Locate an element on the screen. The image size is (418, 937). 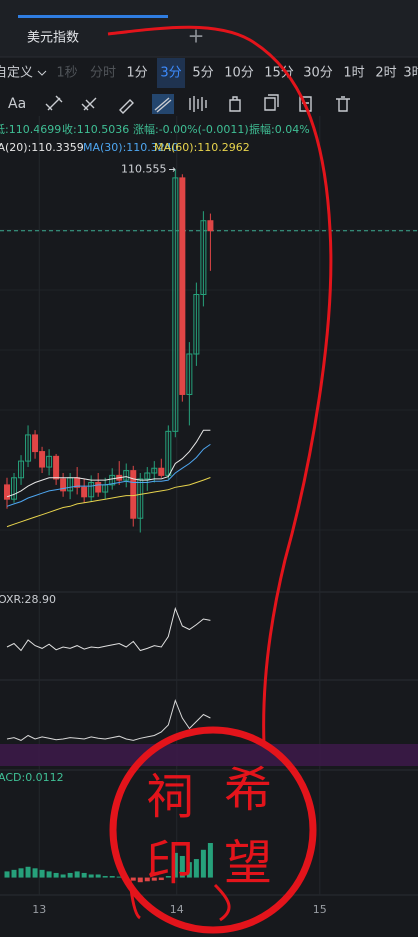
stamp-char: 印 is located at coordinates (170, 863).